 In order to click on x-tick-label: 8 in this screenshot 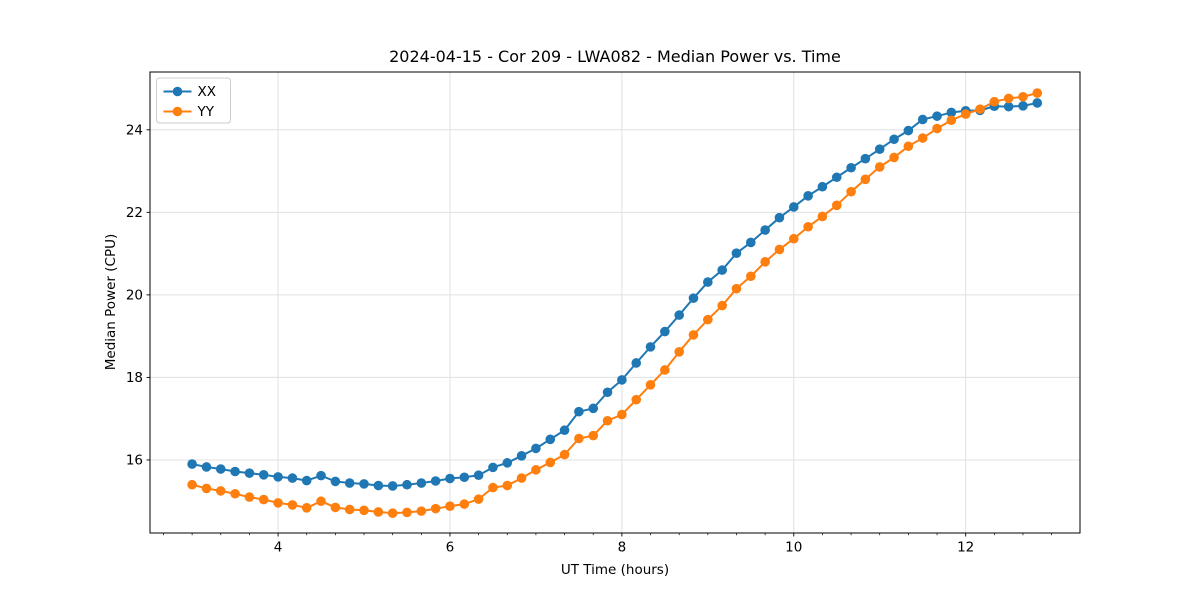, I will do `click(622, 548)`.